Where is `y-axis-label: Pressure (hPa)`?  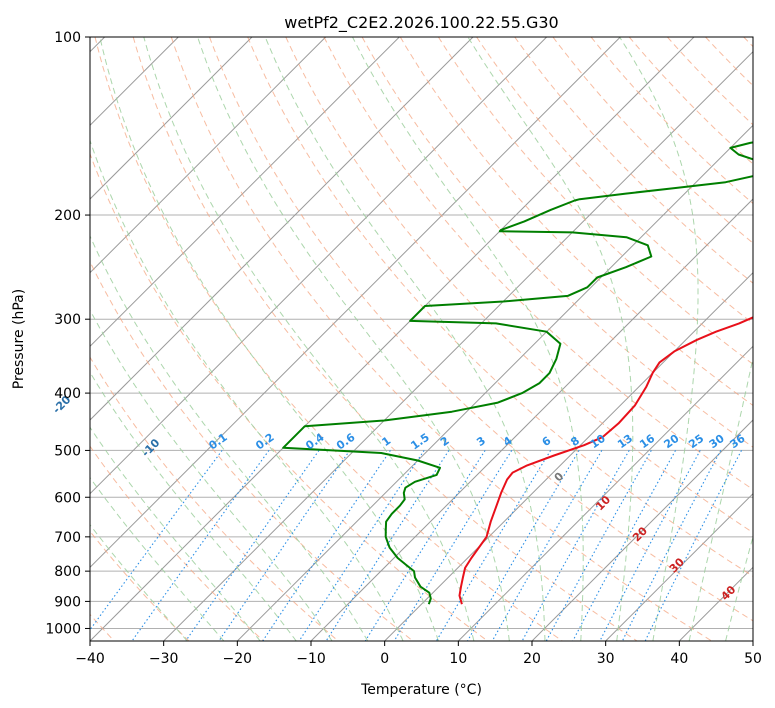 y-axis-label: Pressure (hPa) is located at coordinates (19, 339).